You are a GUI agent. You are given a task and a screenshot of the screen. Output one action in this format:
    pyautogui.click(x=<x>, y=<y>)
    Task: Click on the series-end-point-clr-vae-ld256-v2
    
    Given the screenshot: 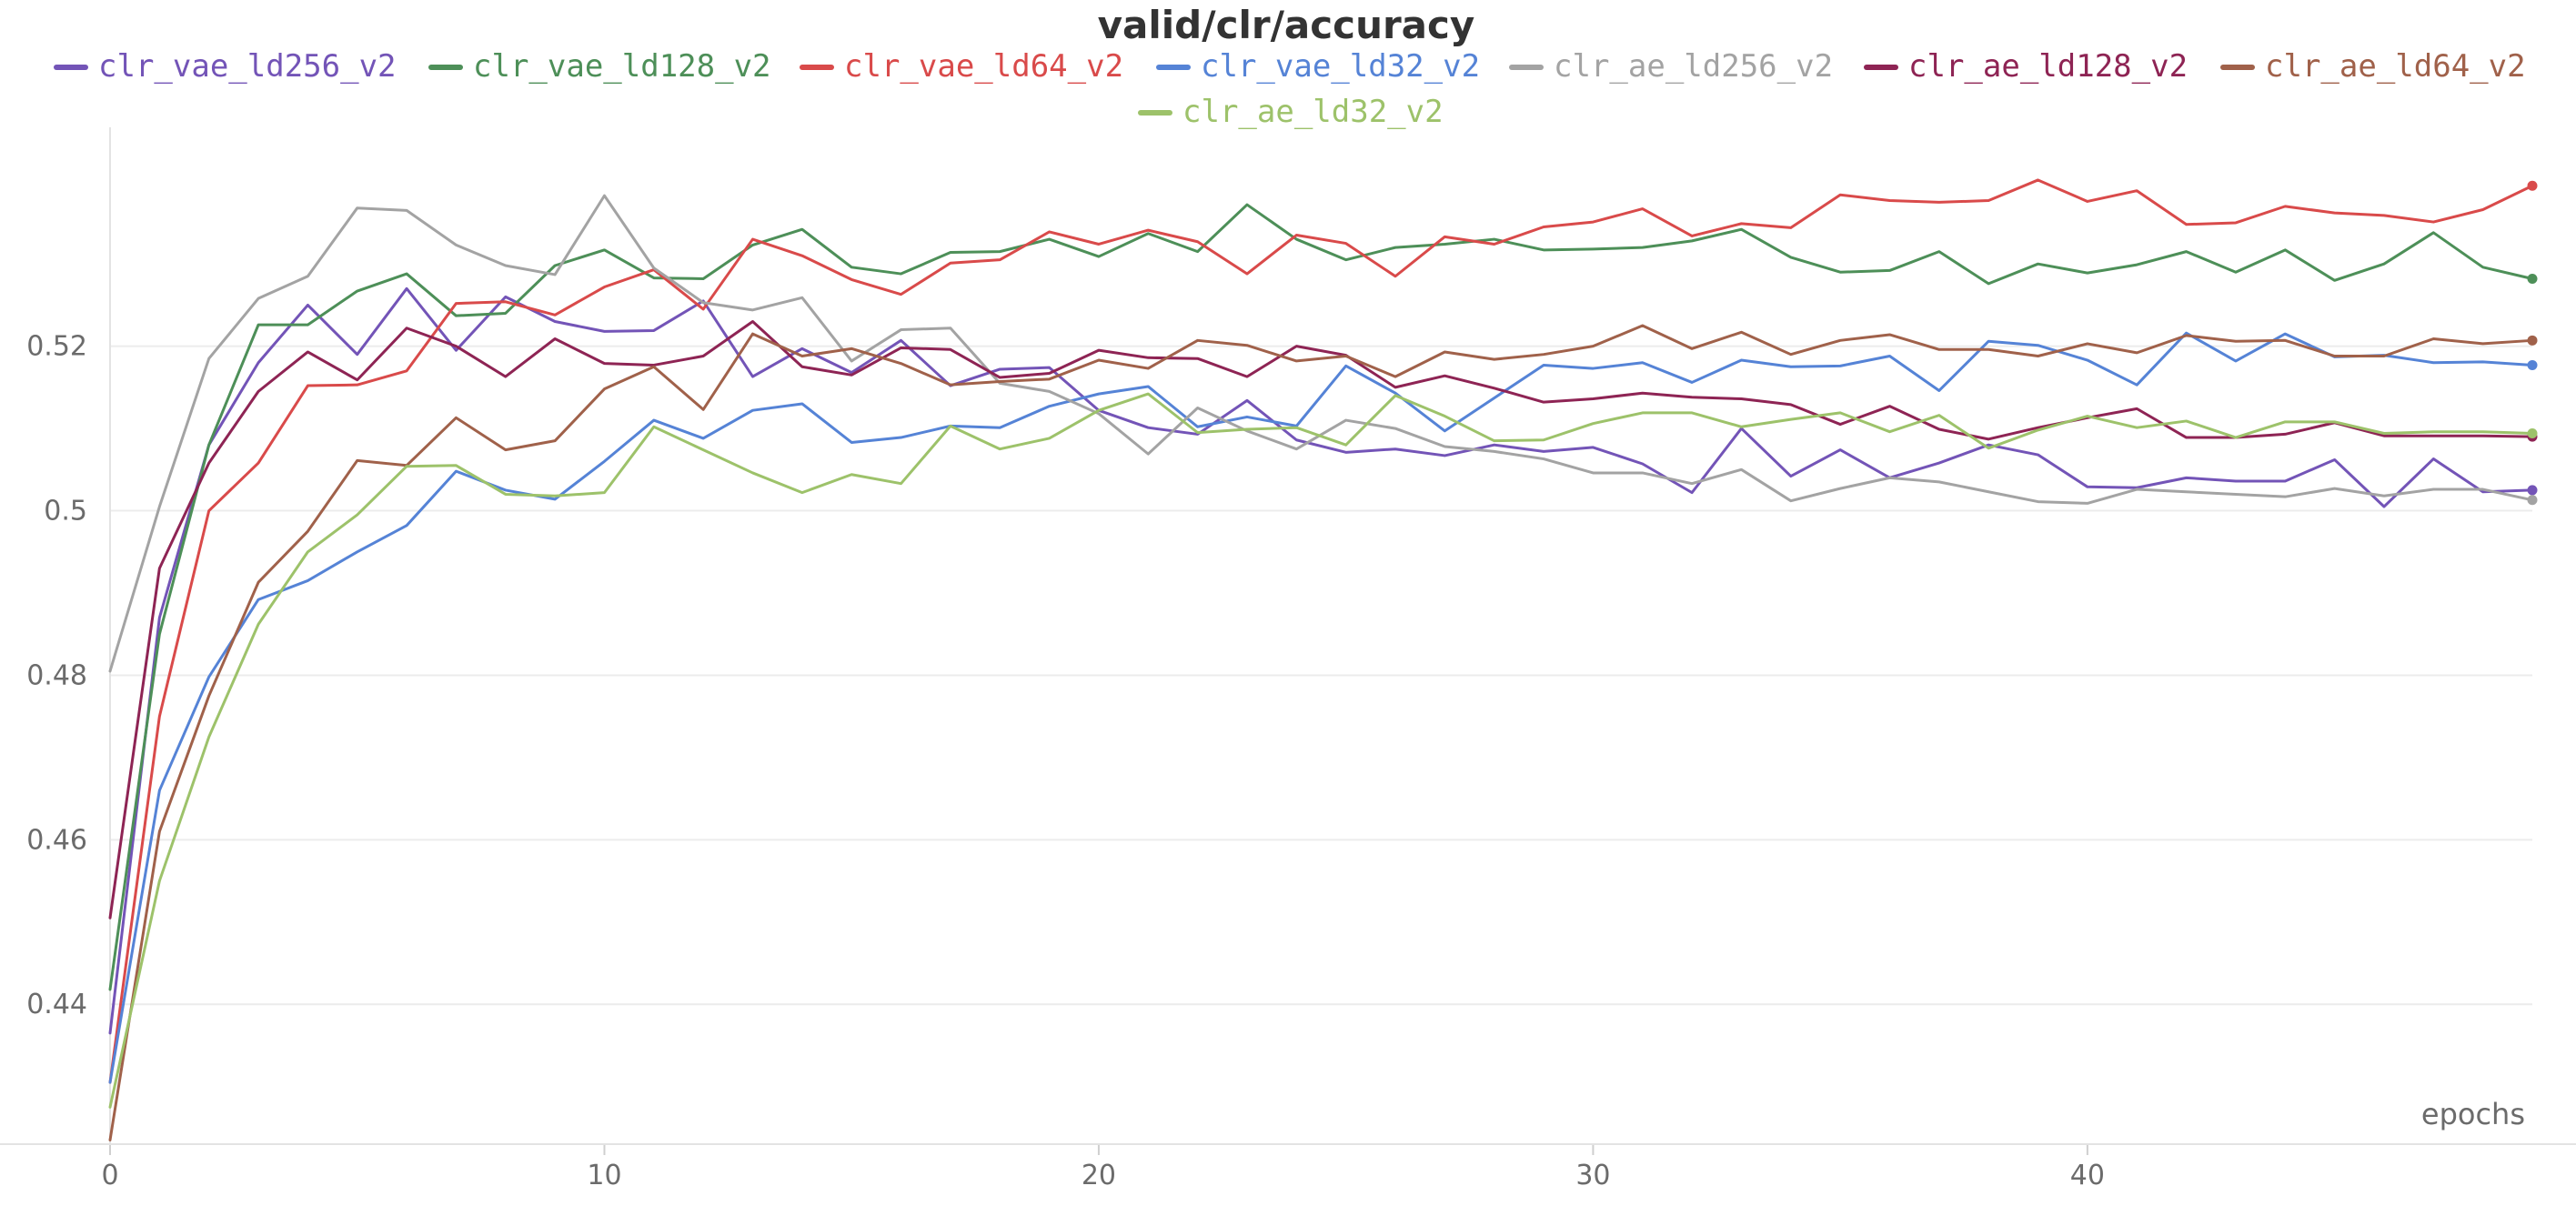 What is the action you would take?
    pyautogui.click(x=2532, y=490)
    